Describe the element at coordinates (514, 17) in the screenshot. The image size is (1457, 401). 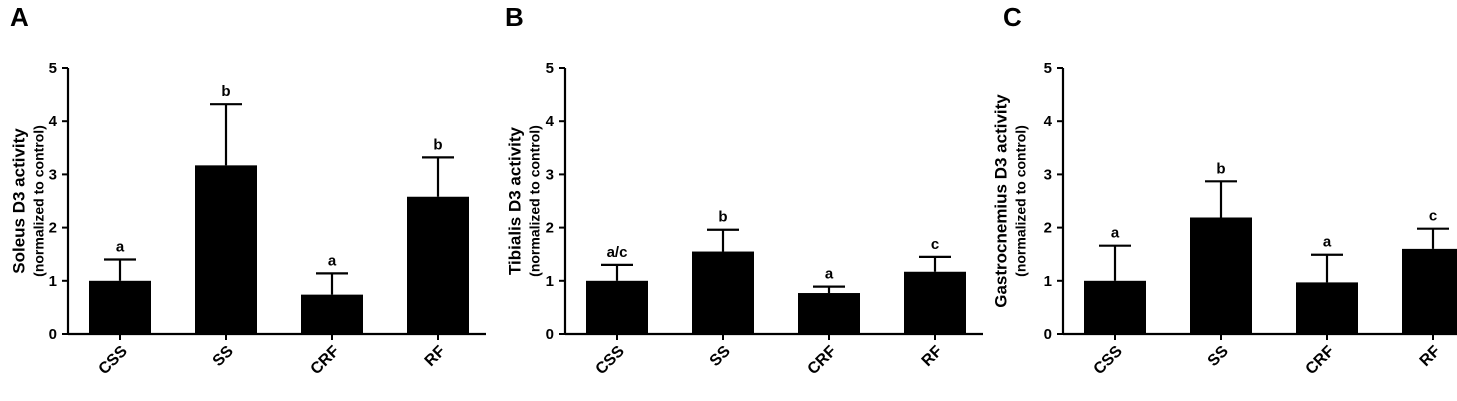
I see `panel-letter: B` at that location.